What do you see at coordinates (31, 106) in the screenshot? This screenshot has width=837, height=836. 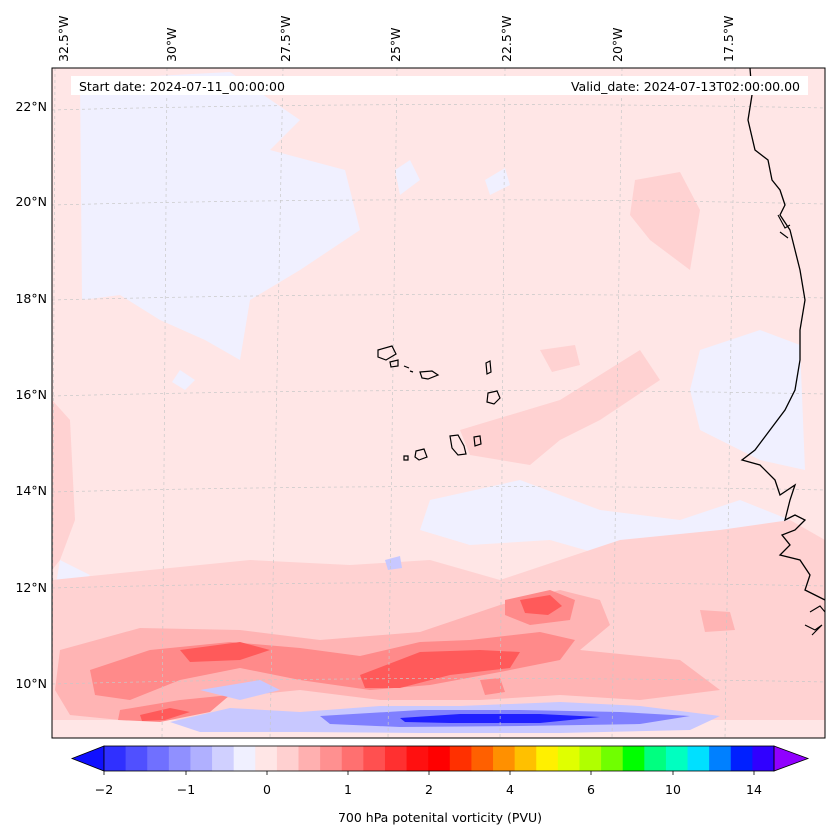 I see `lat-label: 22°N` at bounding box center [31, 106].